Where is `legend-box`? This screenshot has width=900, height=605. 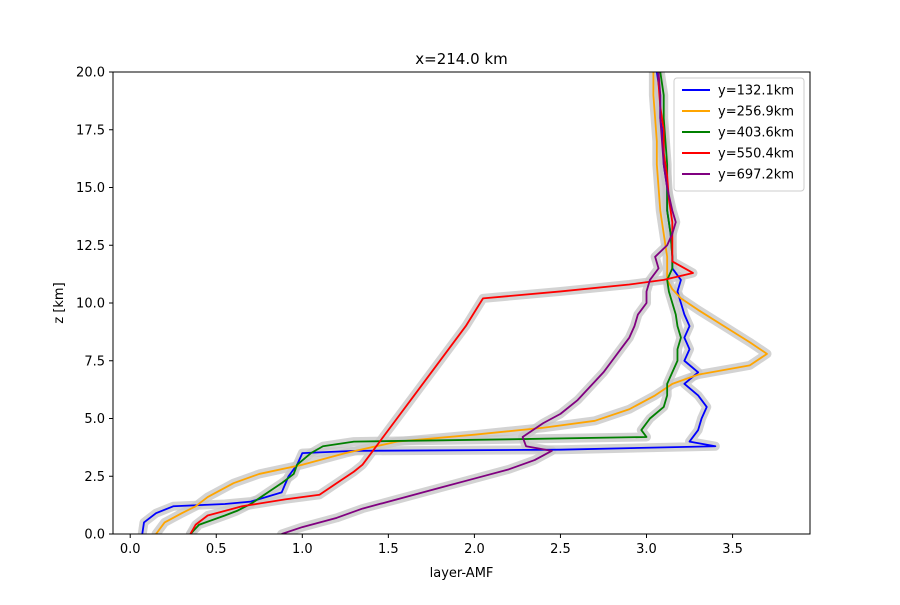
legend-box is located at coordinates (739, 134).